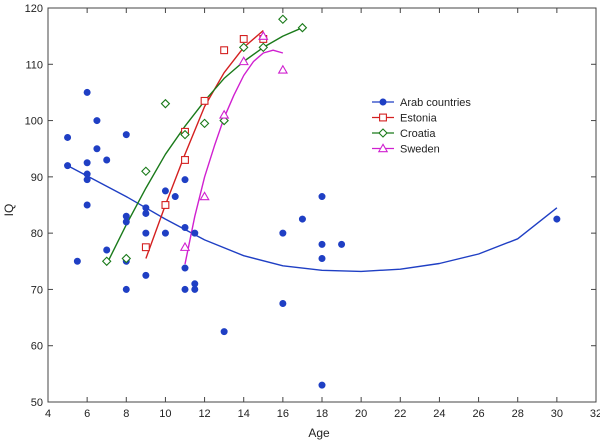 Image resolution: width=600 pixels, height=443 pixels. What do you see at coordinates (595, 414) in the screenshot?
I see `x-tick-label: 32` at bounding box center [595, 414].